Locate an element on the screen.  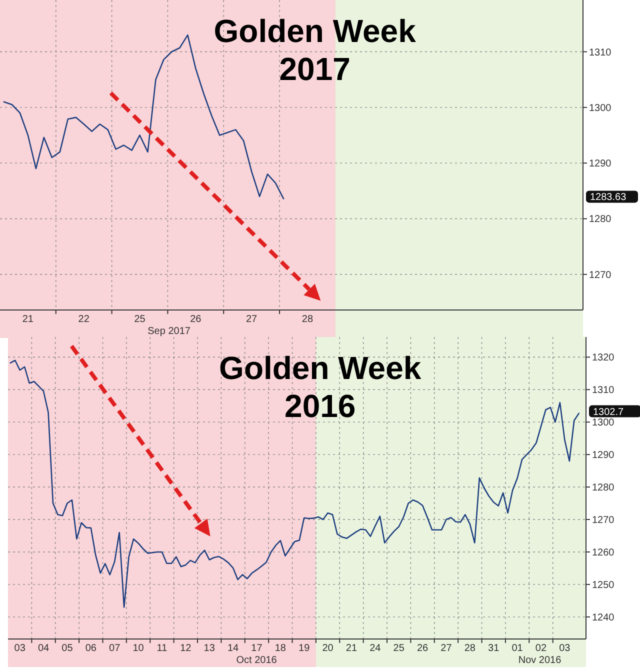
text: 1283.63 is located at coordinates (608, 198).